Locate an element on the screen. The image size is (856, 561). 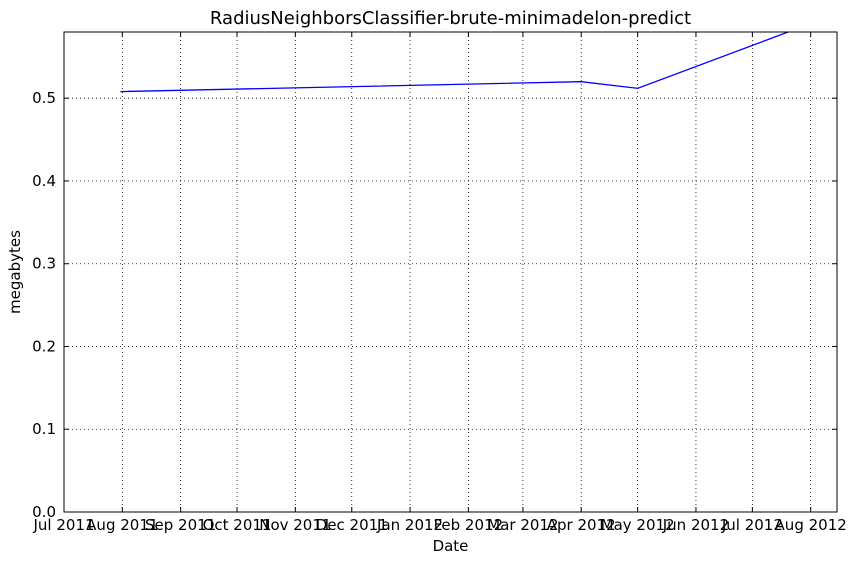
x-tick-label: Jul 2012 is located at coordinates (752, 525).